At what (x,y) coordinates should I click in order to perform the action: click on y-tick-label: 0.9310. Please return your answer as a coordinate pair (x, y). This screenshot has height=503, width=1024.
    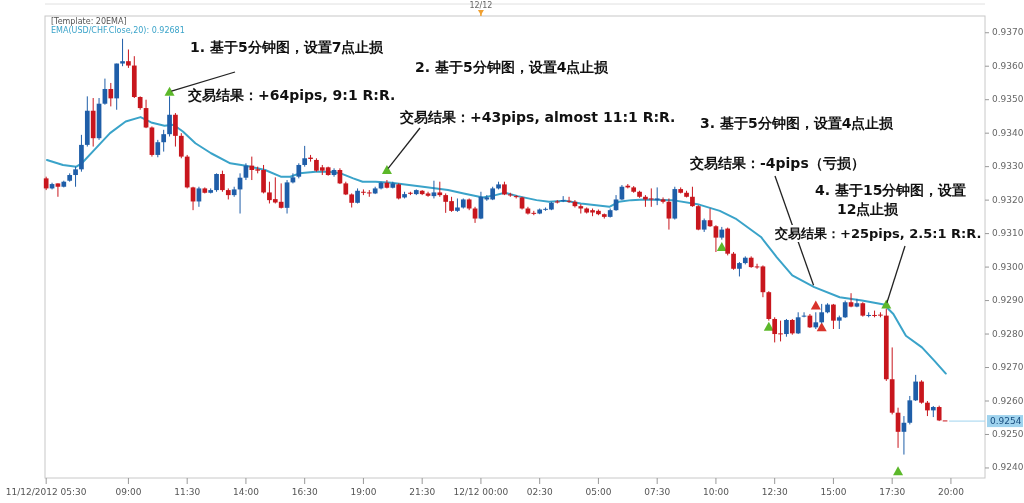
    Looking at the image, I should click on (1008, 233).